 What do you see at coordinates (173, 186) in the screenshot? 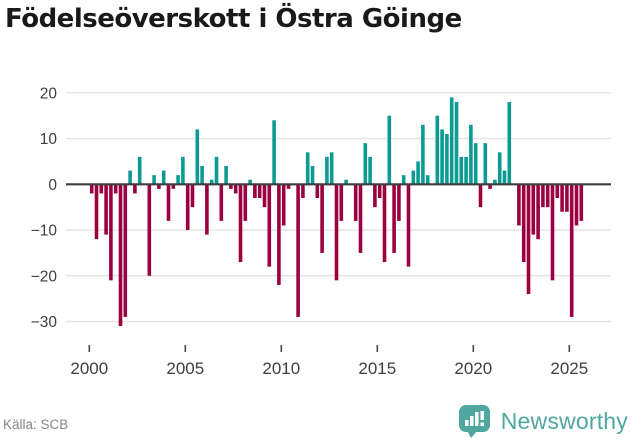
I see `bar-2004Q2` at bounding box center [173, 186].